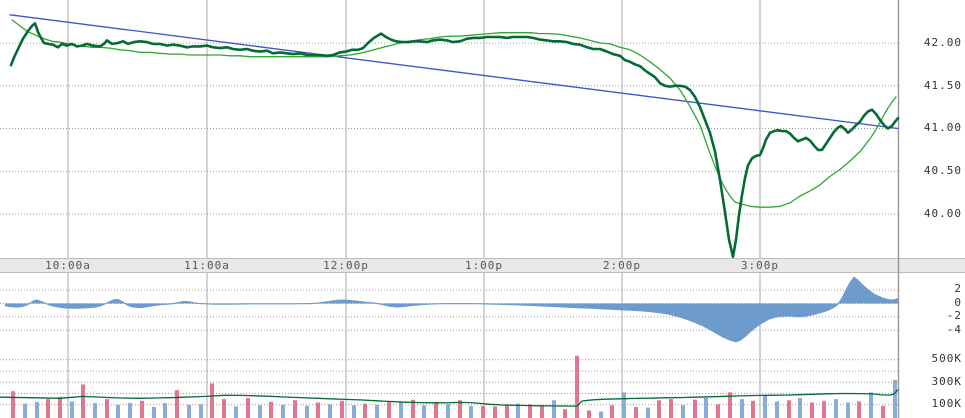  I want to click on time-label: 2:00p, so click(622, 265).